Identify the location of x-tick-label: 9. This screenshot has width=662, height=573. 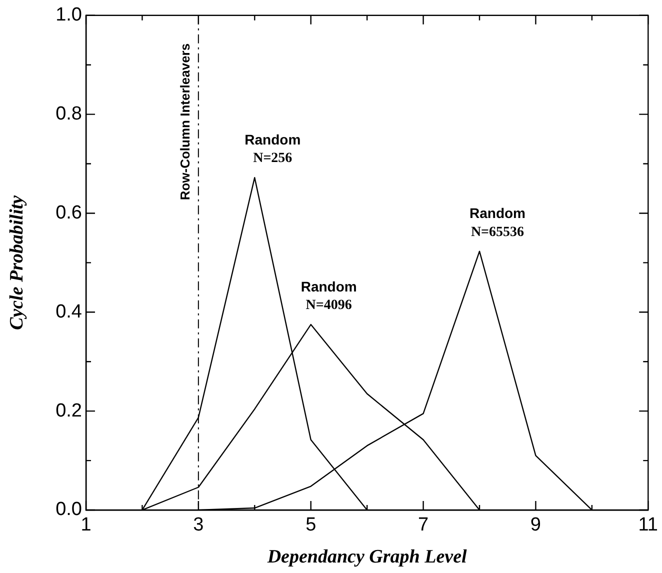
(535, 525).